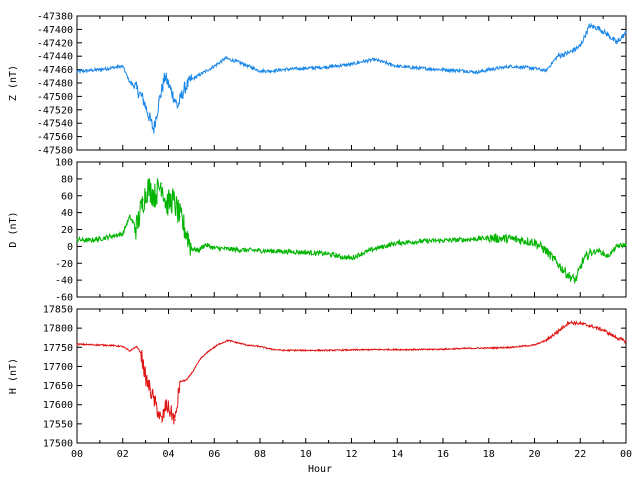 The image size is (640, 480). Describe the element at coordinates (55, 124) in the screenshot. I see `z-y-tick-label: -47540` at that location.